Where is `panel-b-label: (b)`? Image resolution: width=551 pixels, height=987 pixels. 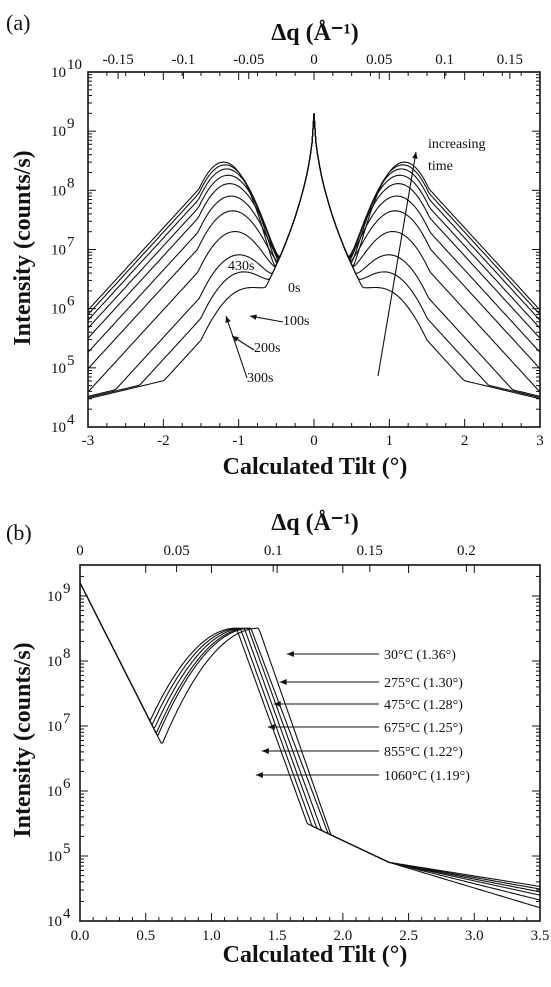
panel-b-label: (b) is located at coordinates (19, 532).